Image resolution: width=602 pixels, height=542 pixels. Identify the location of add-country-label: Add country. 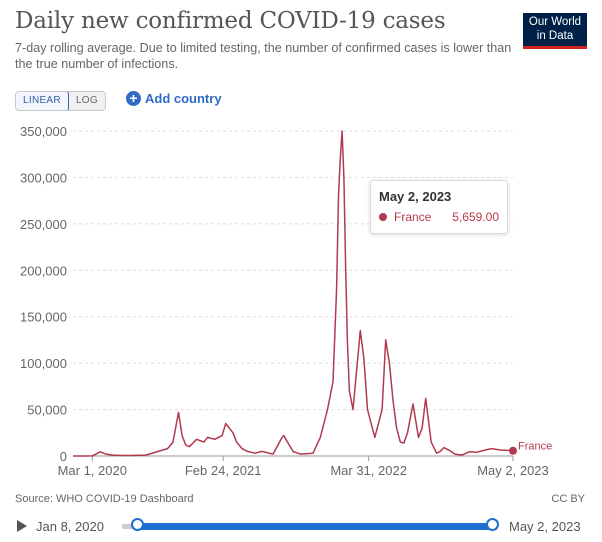
(183, 98).